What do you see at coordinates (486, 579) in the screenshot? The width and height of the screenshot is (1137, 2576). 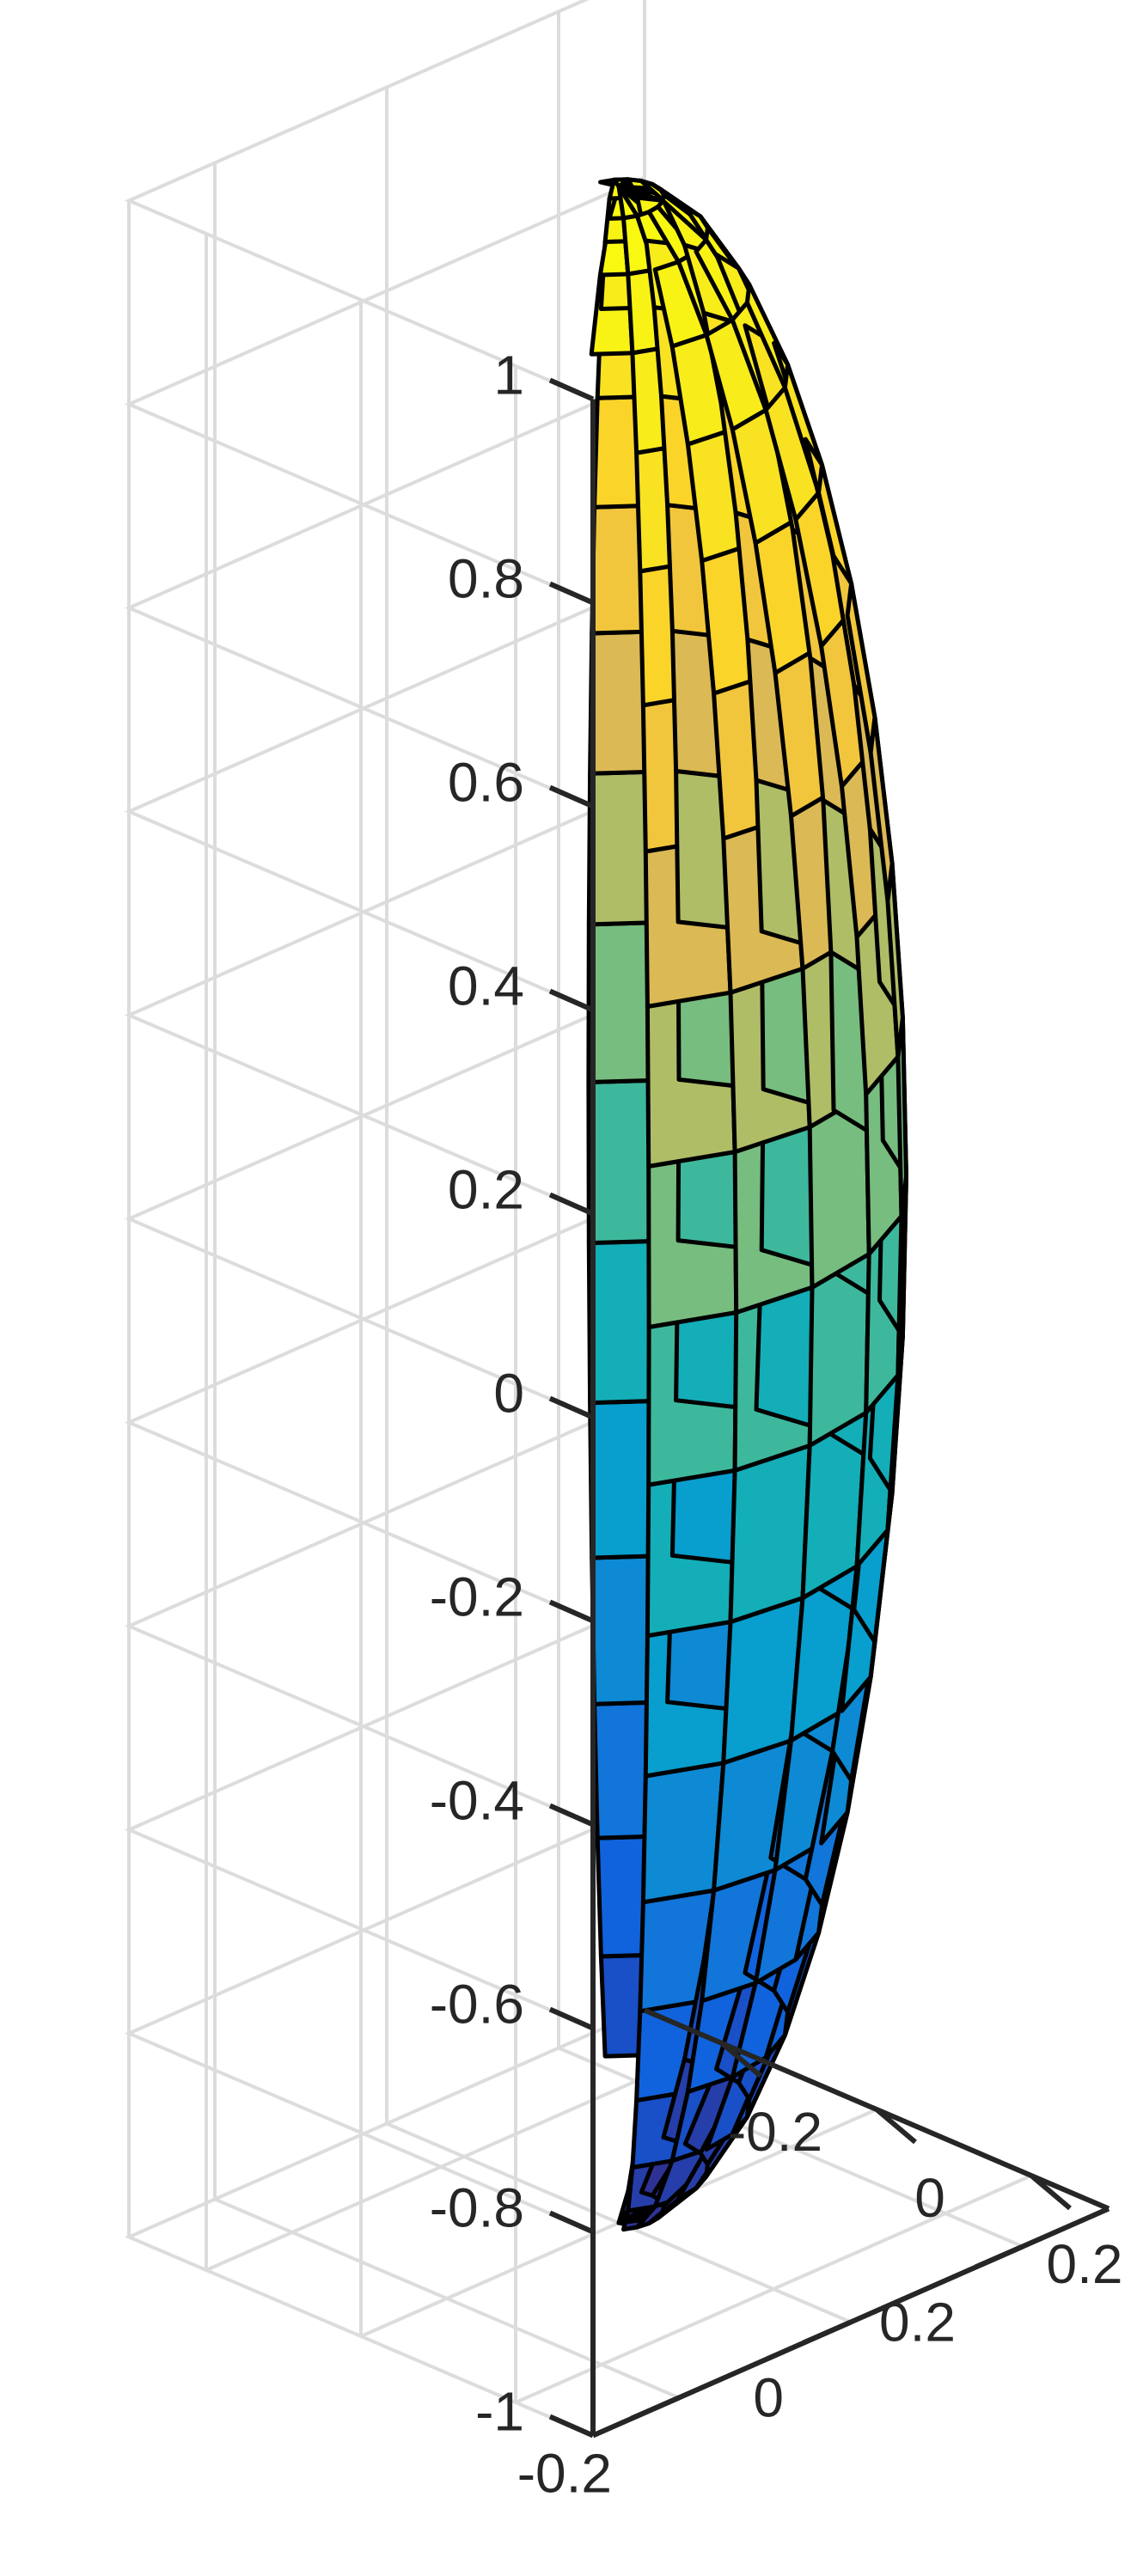 I see `z-tick-label: 0.8` at bounding box center [486, 579].